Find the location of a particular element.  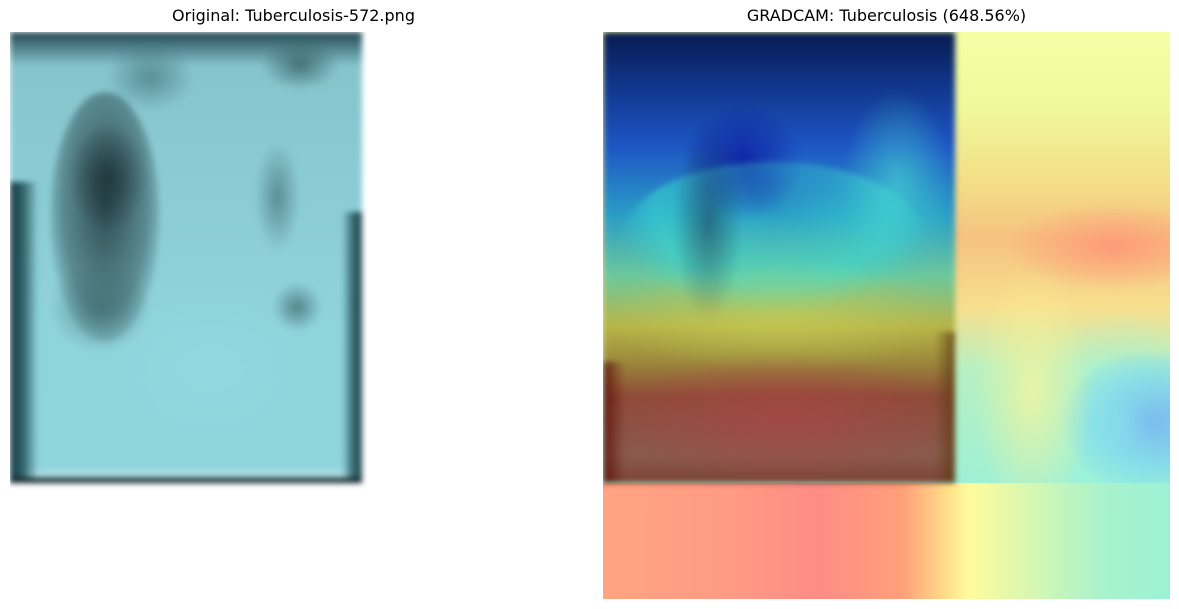

gradcam-image-title: GRADCAM: Tuberculosis (648.56%) is located at coordinates (886, 15).